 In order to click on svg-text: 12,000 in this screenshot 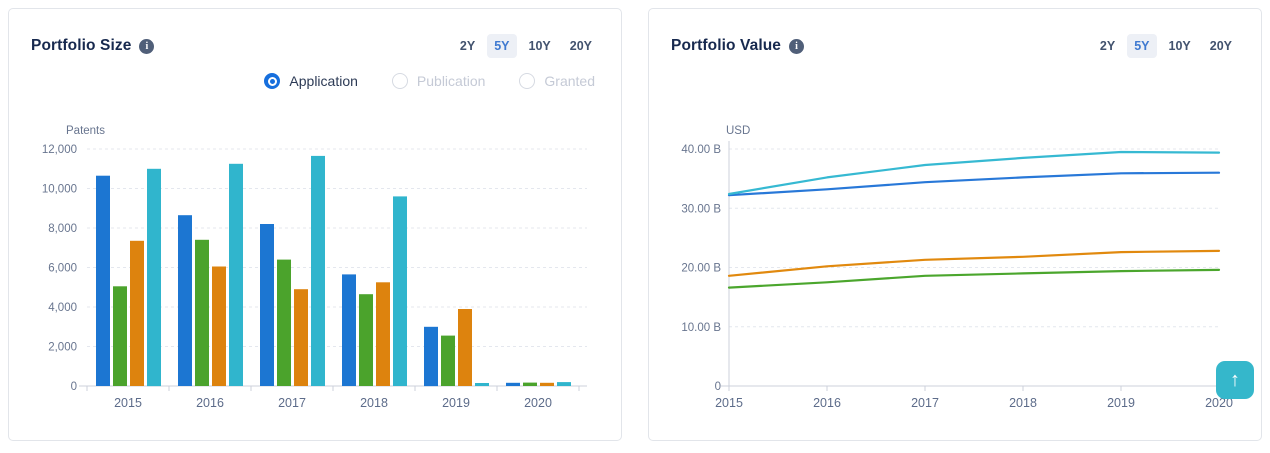, I will do `click(59, 150)`.